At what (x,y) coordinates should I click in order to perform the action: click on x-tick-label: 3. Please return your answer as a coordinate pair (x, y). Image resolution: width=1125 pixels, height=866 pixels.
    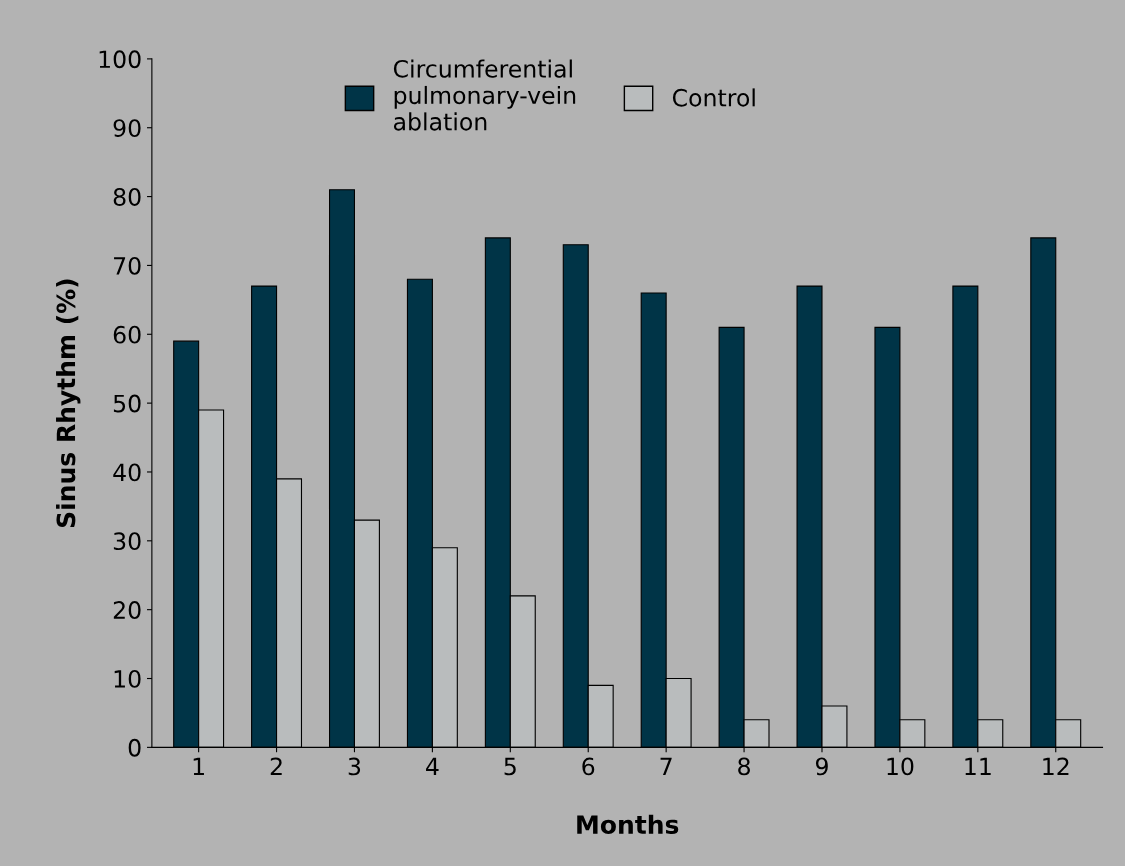
    Looking at the image, I should click on (354, 766).